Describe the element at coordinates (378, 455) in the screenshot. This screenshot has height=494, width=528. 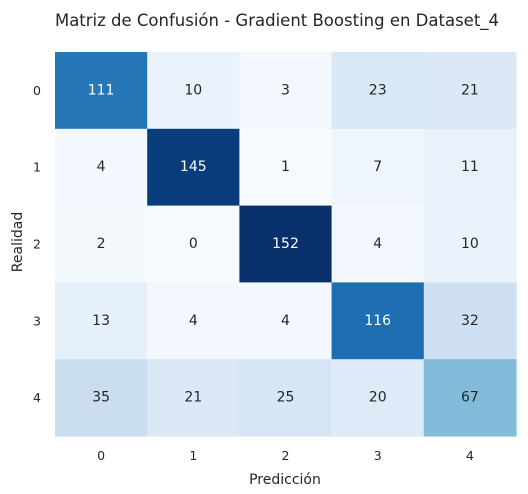
I see `x-tick-label-3: 3` at that location.